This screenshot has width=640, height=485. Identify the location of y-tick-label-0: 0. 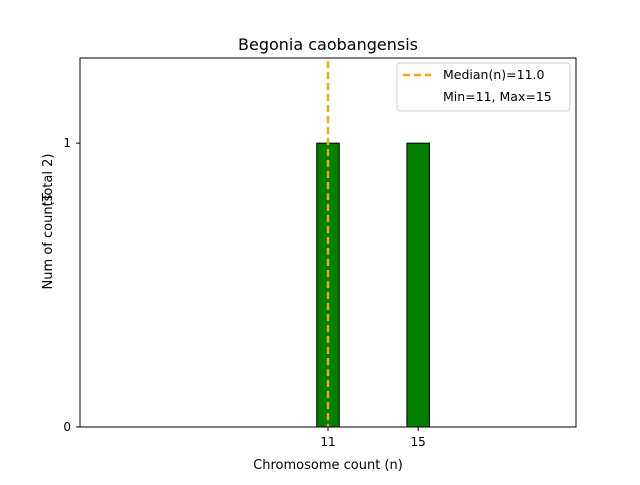
(67, 427).